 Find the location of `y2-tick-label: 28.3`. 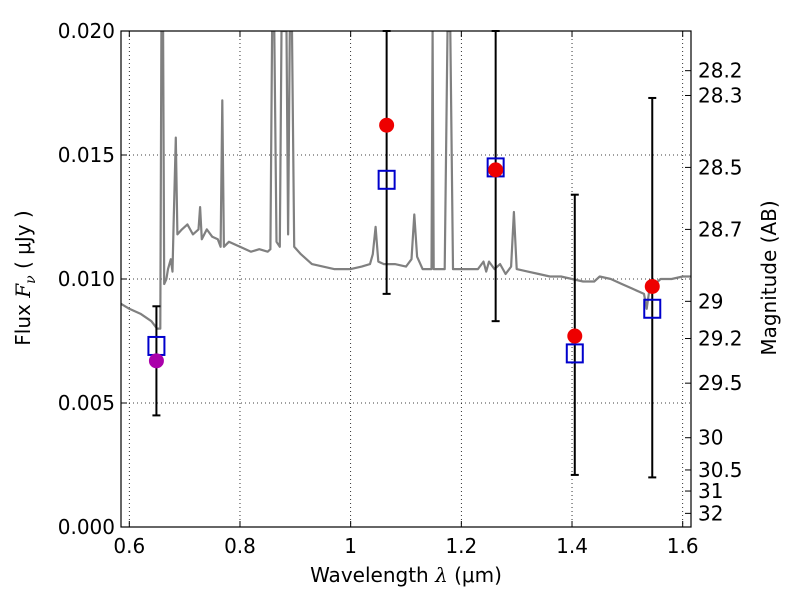

y2-tick-label: 28.3 is located at coordinates (720, 95).